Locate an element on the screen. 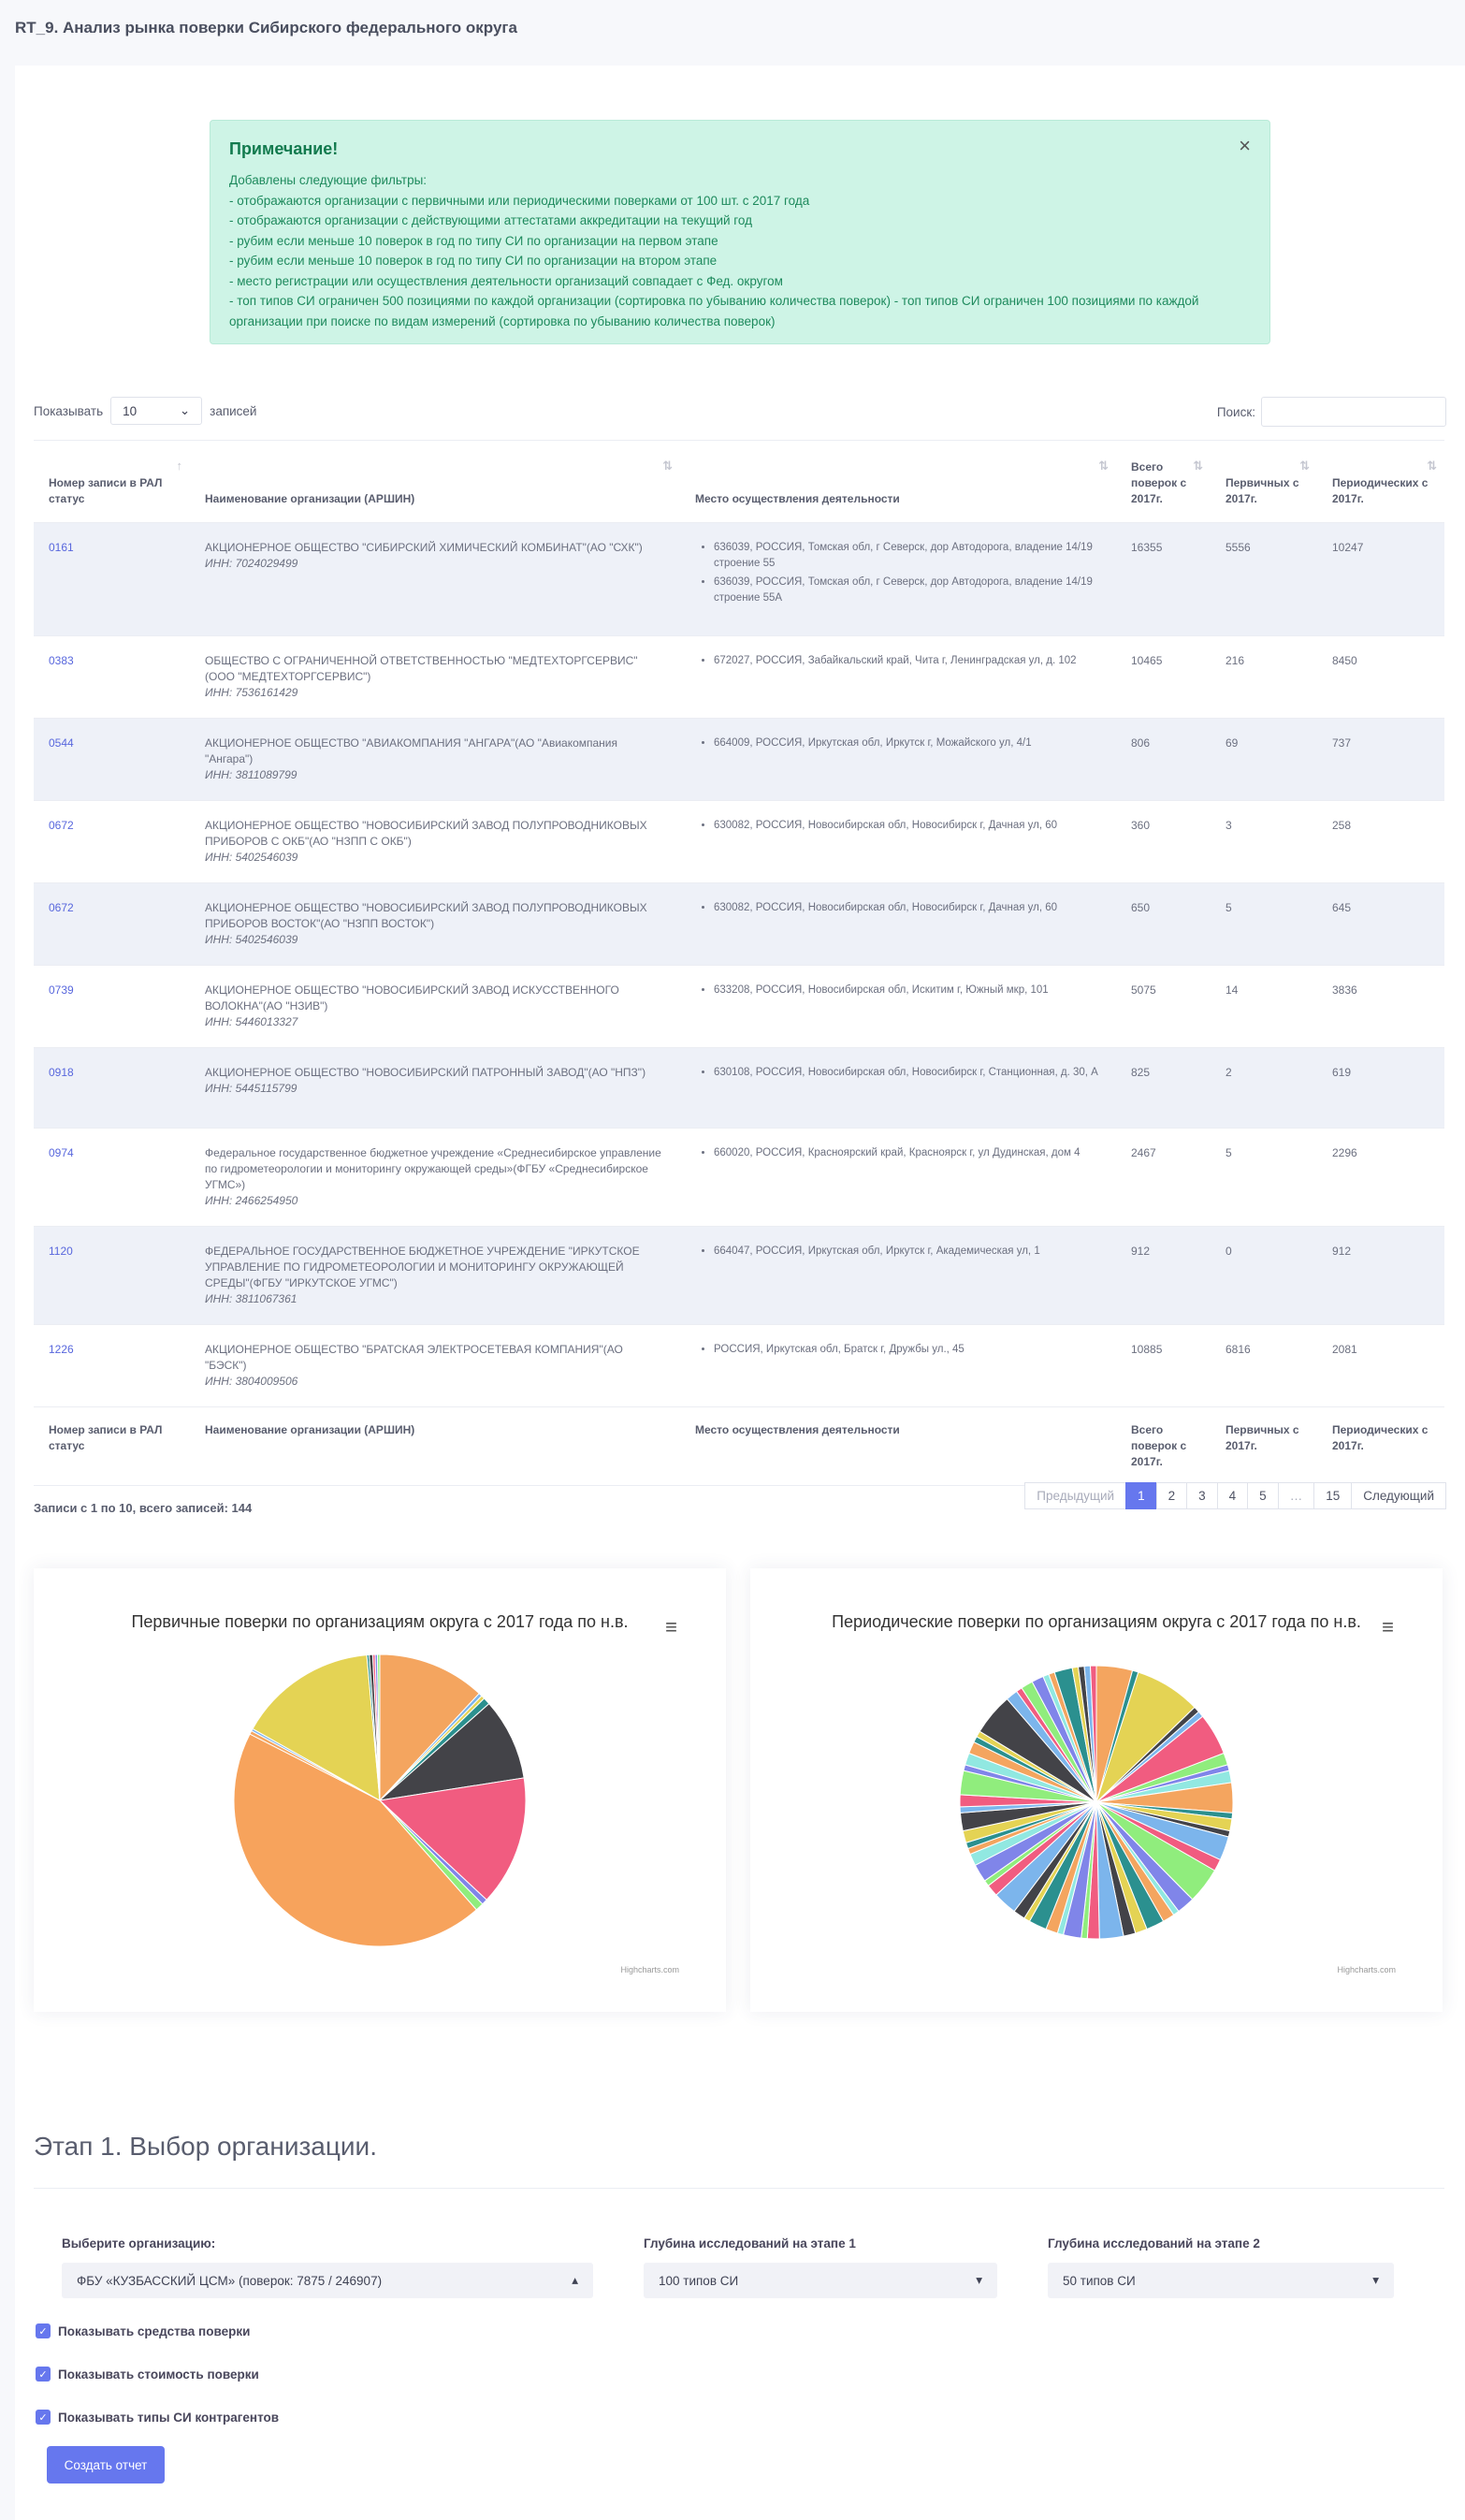 This screenshot has width=1465, height=2520. records-label: записей is located at coordinates (234, 410).